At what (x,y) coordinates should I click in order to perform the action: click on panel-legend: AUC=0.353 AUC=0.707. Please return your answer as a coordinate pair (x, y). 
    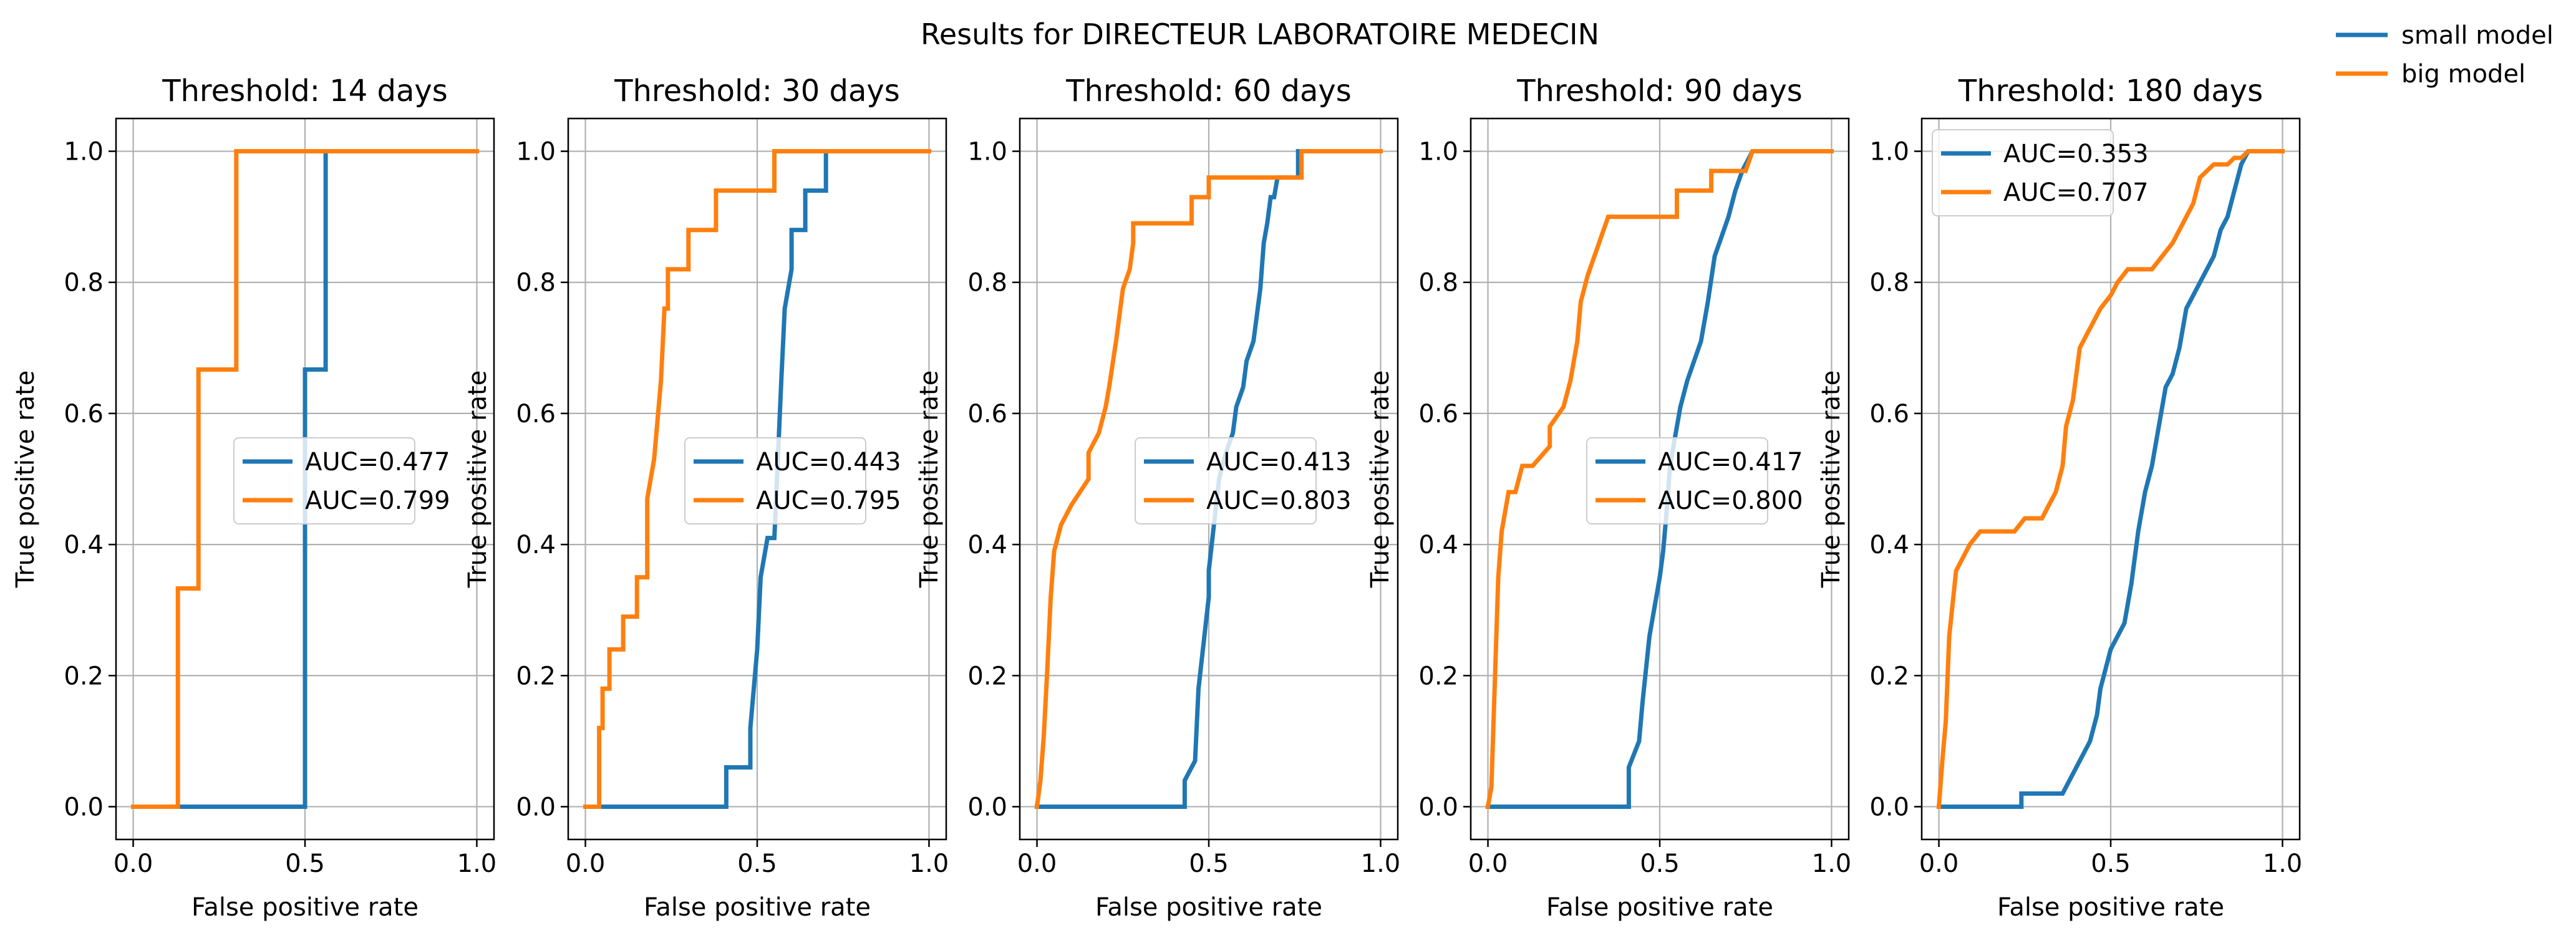
    Looking at the image, I should click on (2040, 173).